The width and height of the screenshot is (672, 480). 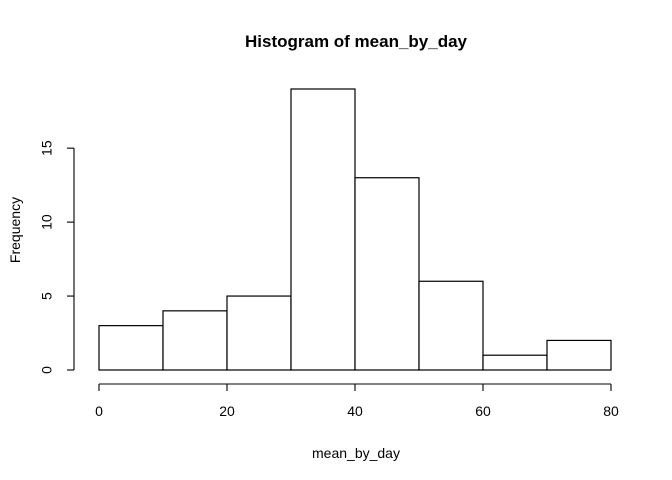 I want to click on y-tick-label-2: 10, so click(x=47, y=222).